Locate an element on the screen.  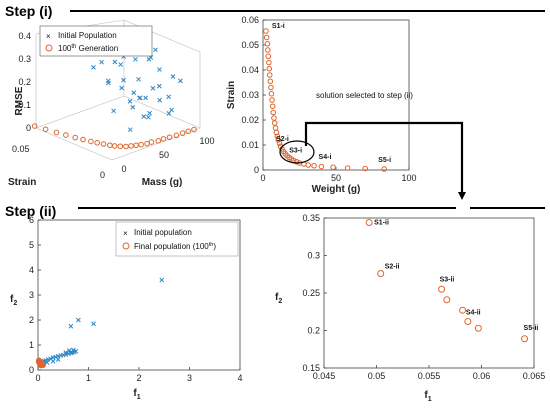
solution-callout: S3-i is located at coordinates (295, 151).